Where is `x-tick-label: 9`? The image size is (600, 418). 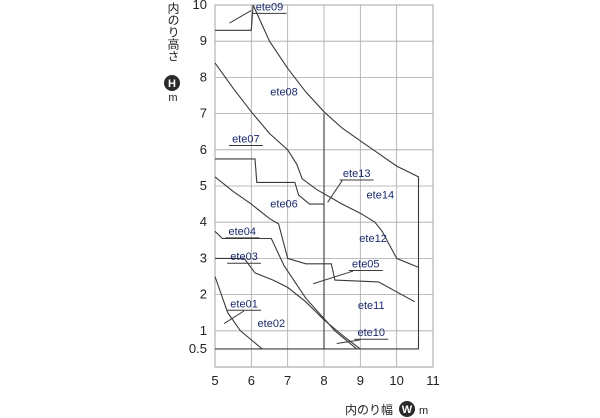
x-tick-label: 9 is located at coordinates (360, 380).